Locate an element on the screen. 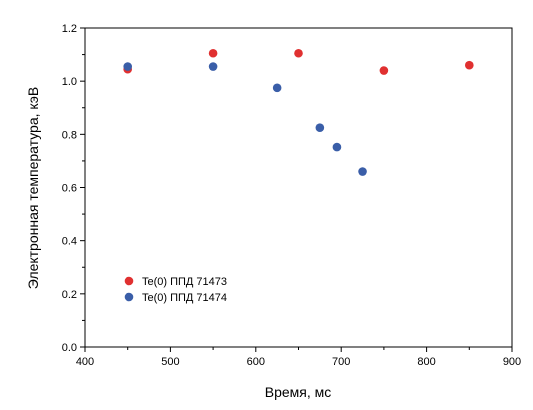  x-tick-label: 900 is located at coordinates (512, 362).